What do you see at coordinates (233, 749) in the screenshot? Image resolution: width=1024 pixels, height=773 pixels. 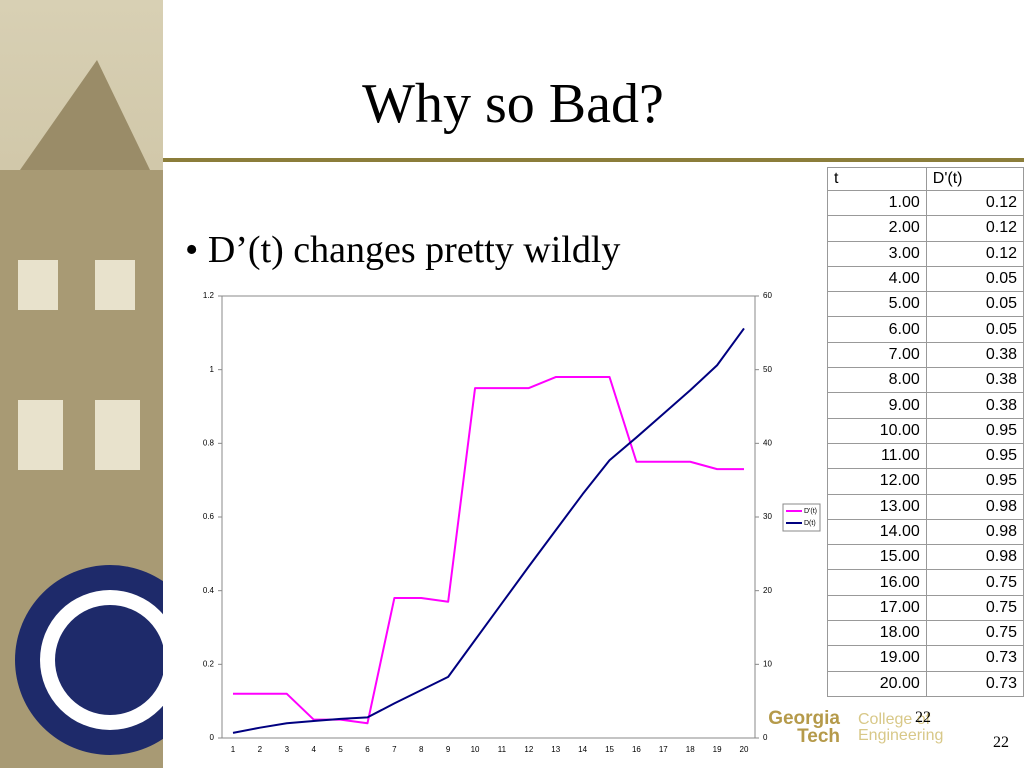 I see `x-tick-label: 1` at bounding box center [233, 749].